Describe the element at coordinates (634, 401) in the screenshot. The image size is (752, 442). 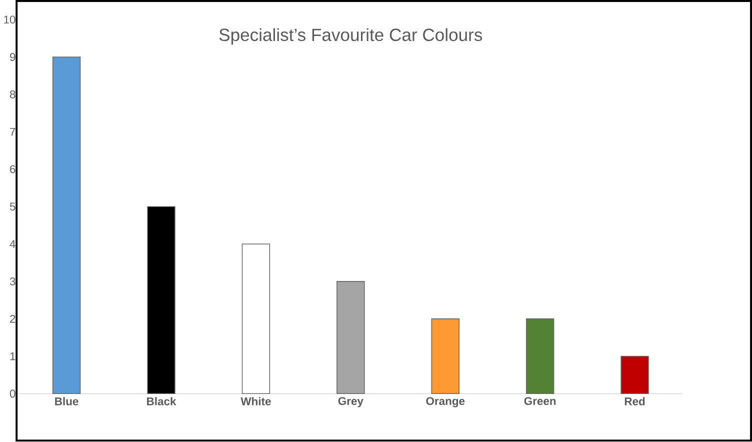
I see `x-tick-label: Red` at that location.